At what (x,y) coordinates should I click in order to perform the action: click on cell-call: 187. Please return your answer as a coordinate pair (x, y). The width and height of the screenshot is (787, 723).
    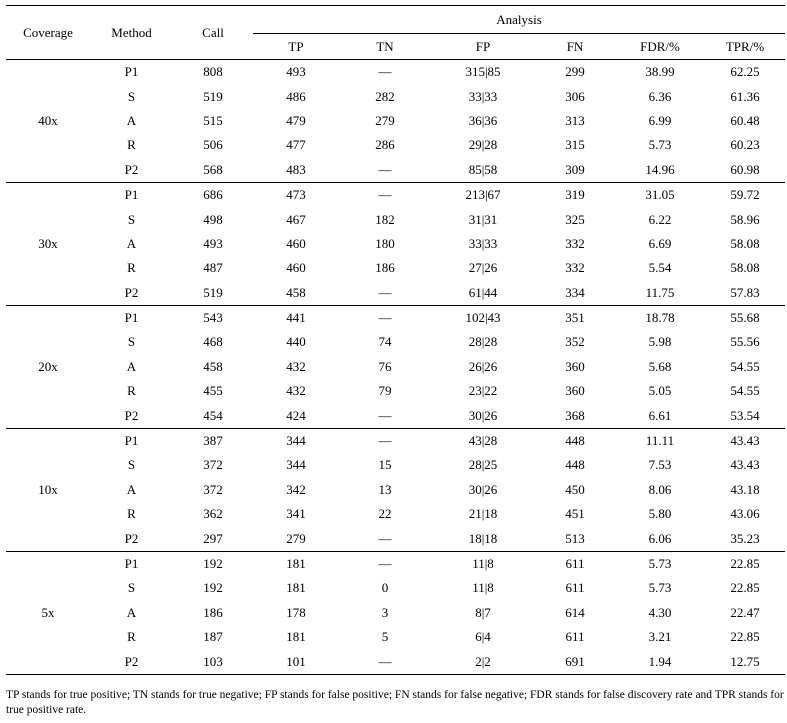
    Looking at the image, I should click on (213, 637).